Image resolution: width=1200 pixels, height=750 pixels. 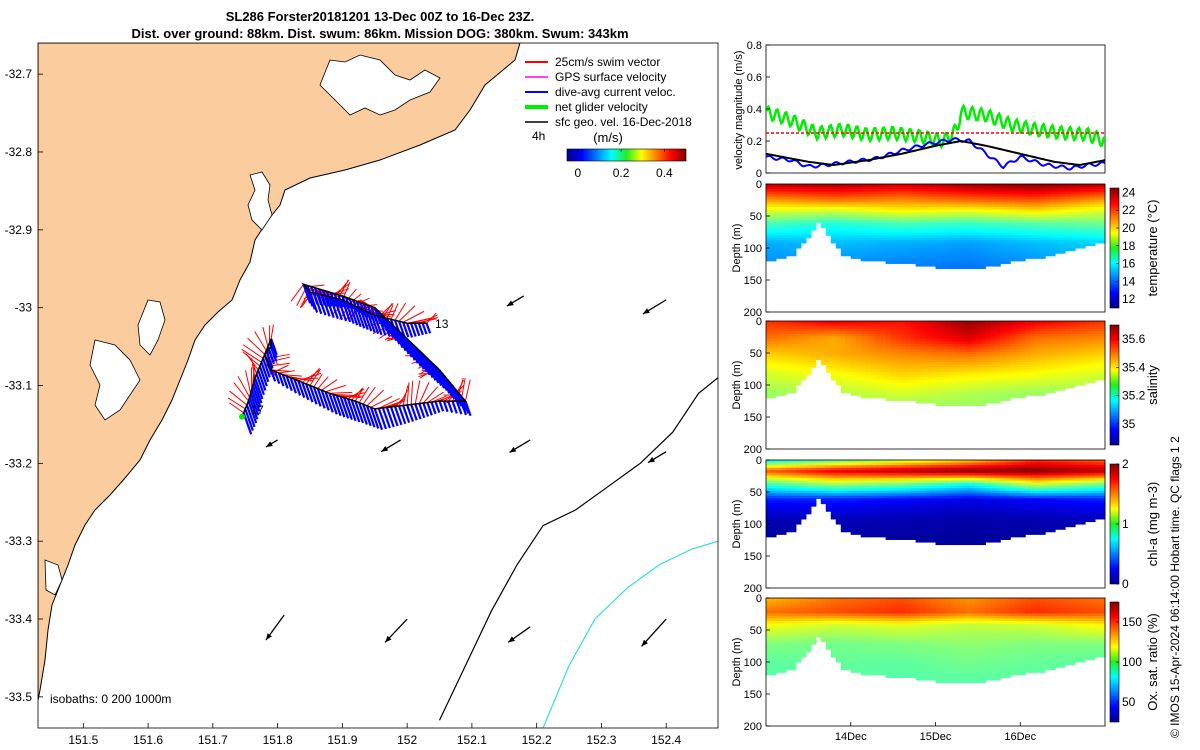 What do you see at coordinates (83, 740) in the screenshot?
I see `map-xtick-label: 151.5` at bounding box center [83, 740].